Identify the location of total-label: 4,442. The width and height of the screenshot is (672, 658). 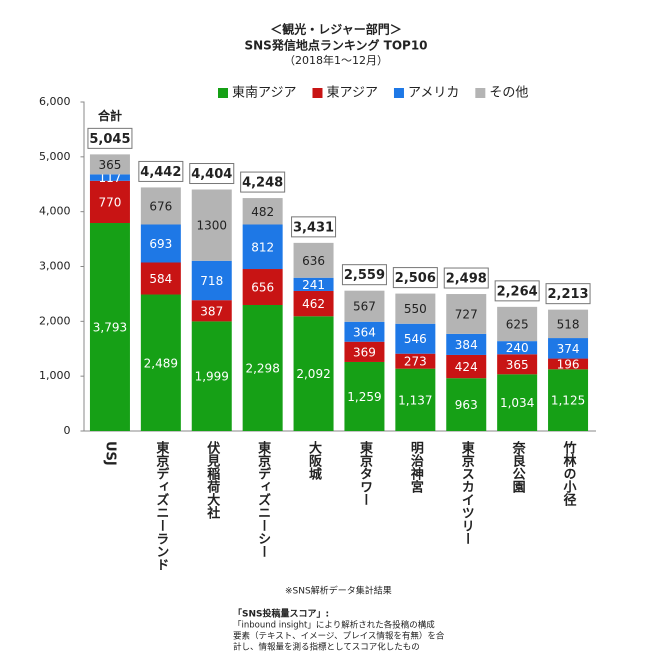
(160, 172).